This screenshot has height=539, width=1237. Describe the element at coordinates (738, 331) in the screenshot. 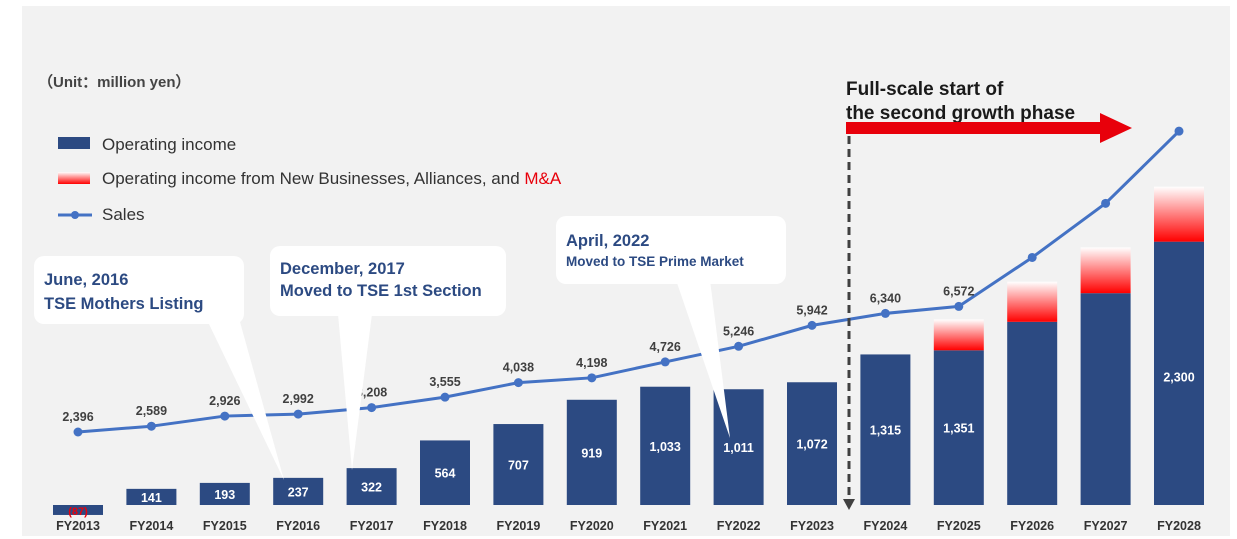

I see `sales-label-fy2022: 5,246` at that location.